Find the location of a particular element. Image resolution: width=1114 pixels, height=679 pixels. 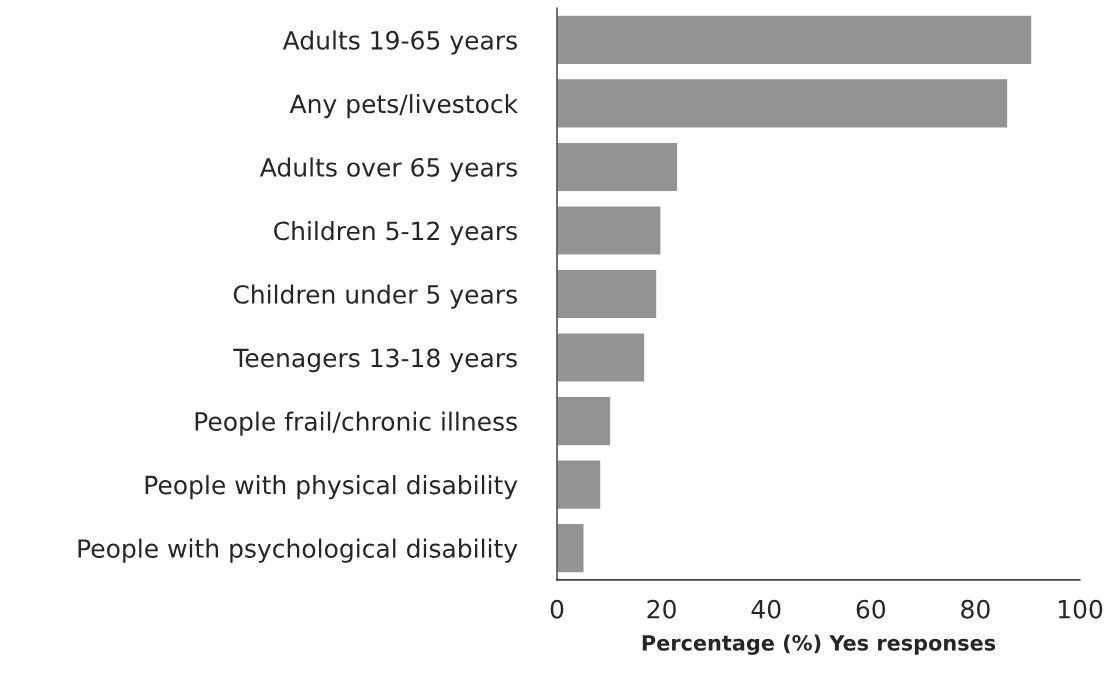

x-tick-label: 100 is located at coordinates (1080, 609).